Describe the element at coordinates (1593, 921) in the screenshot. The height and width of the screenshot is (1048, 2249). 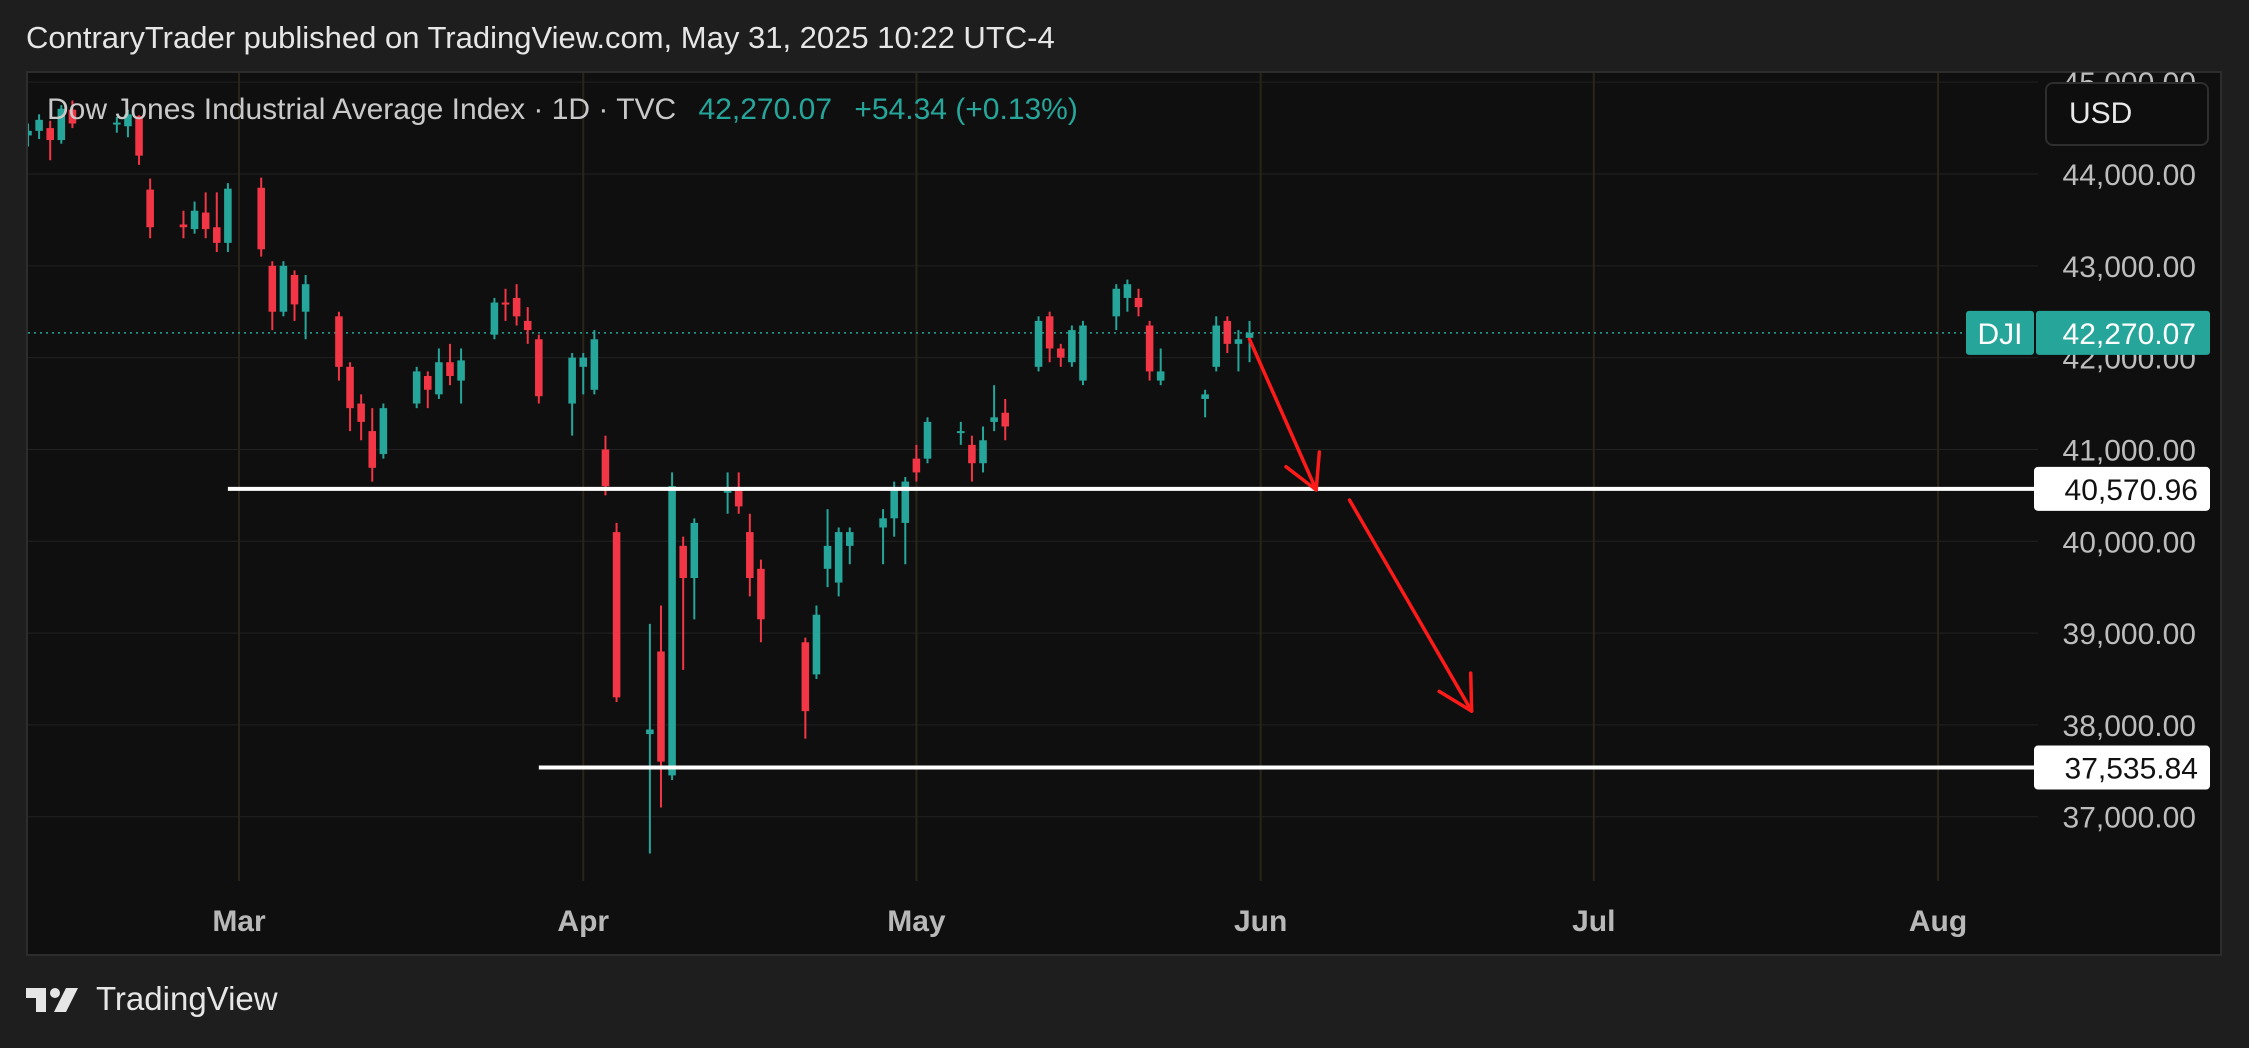
I see `x-tick-label: Jul` at that location.